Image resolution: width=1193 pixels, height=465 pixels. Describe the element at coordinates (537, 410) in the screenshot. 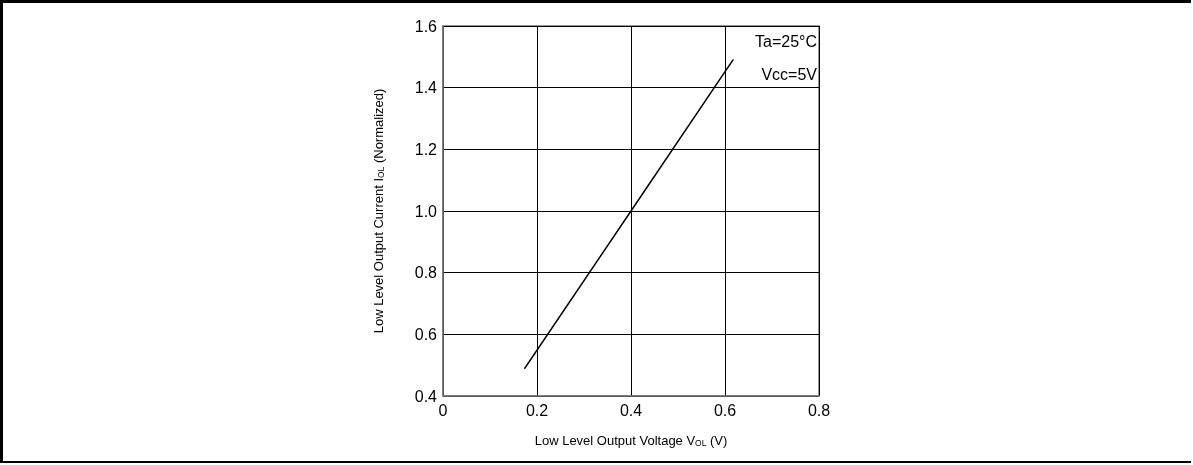

I see `x-tick-label: 0.2` at that location.